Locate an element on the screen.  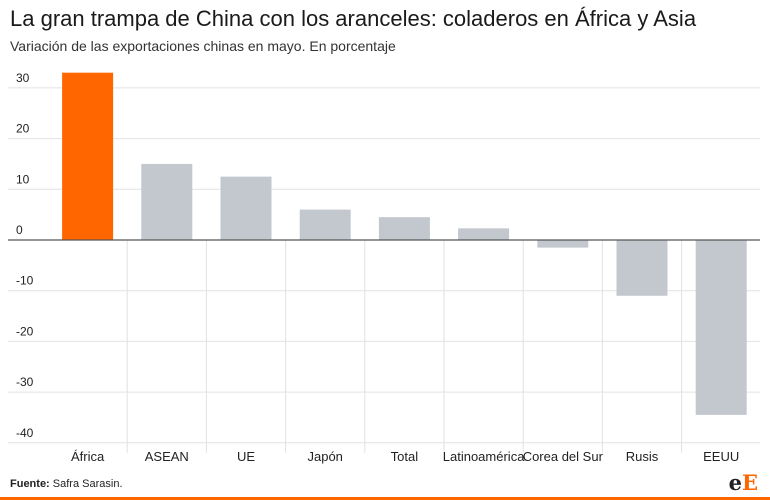
y-tick-label: 10 is located at coordinates (23, 179).